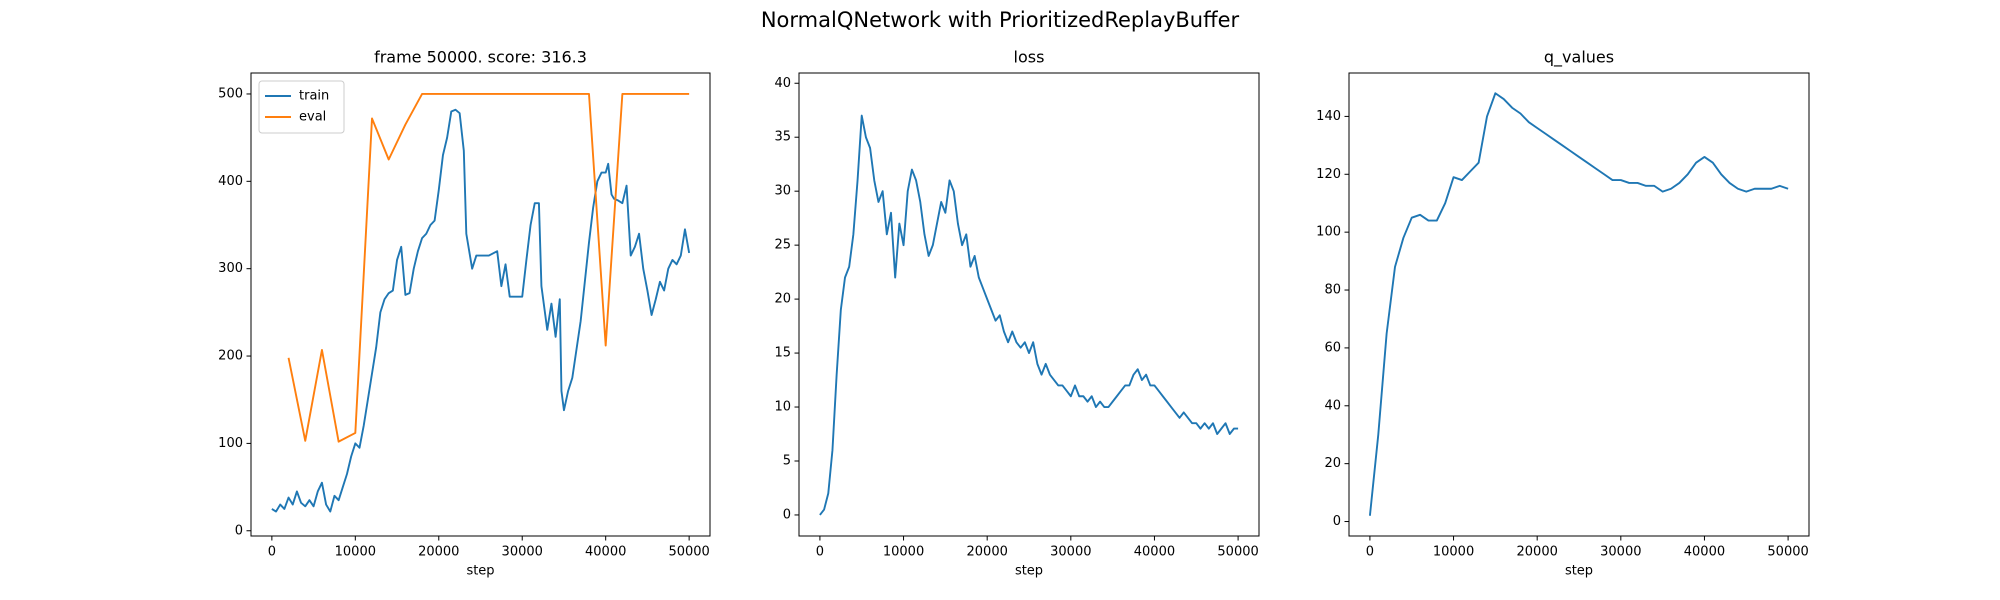  I want to click on y-tick-label: 60, so click(1332, 347).